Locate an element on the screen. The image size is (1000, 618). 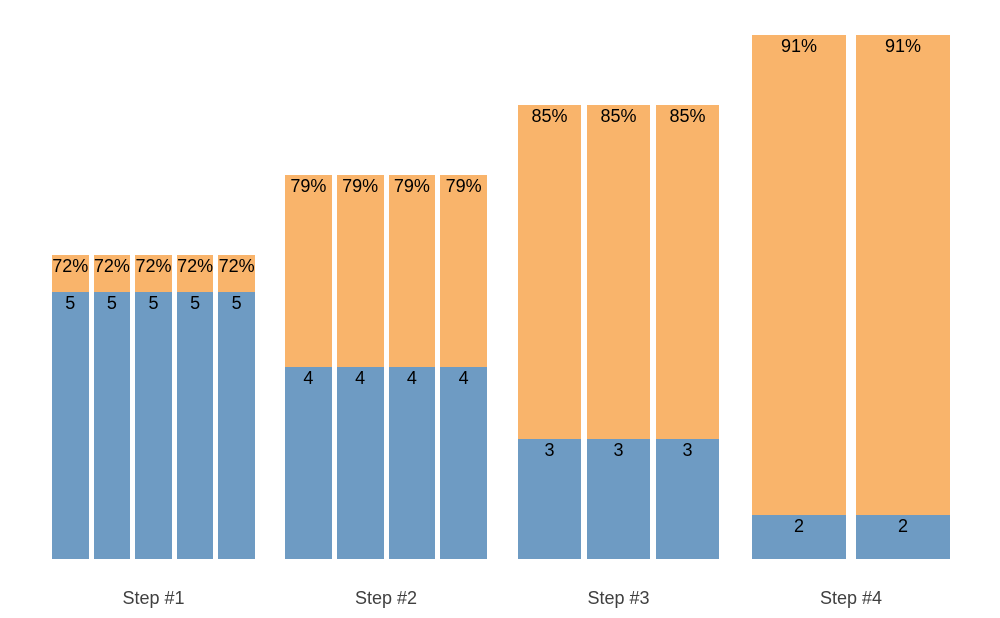
category-label: Step #2 is located at coordinates (386, 598).